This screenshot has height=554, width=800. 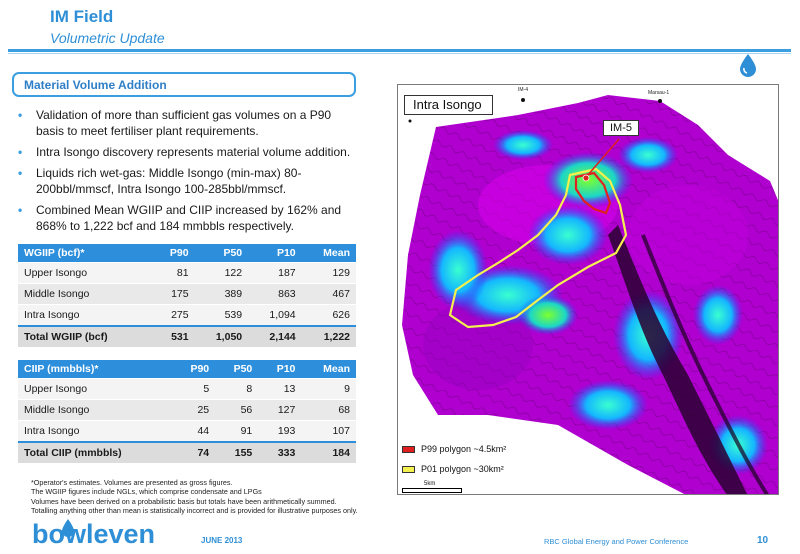 I want to click on scale-label: 5km, so click(x=430, y=484).